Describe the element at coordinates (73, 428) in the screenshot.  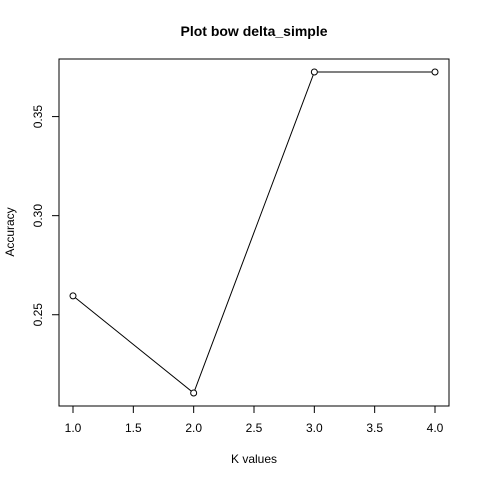
I see `x-tick-label: 1.0` at that location.